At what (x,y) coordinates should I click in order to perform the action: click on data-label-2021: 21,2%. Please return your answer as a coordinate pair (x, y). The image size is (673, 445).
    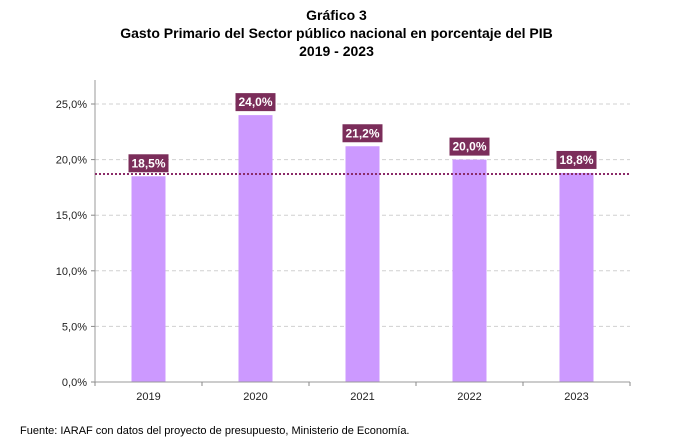
    Looking at the image, I should click on (362, 133).